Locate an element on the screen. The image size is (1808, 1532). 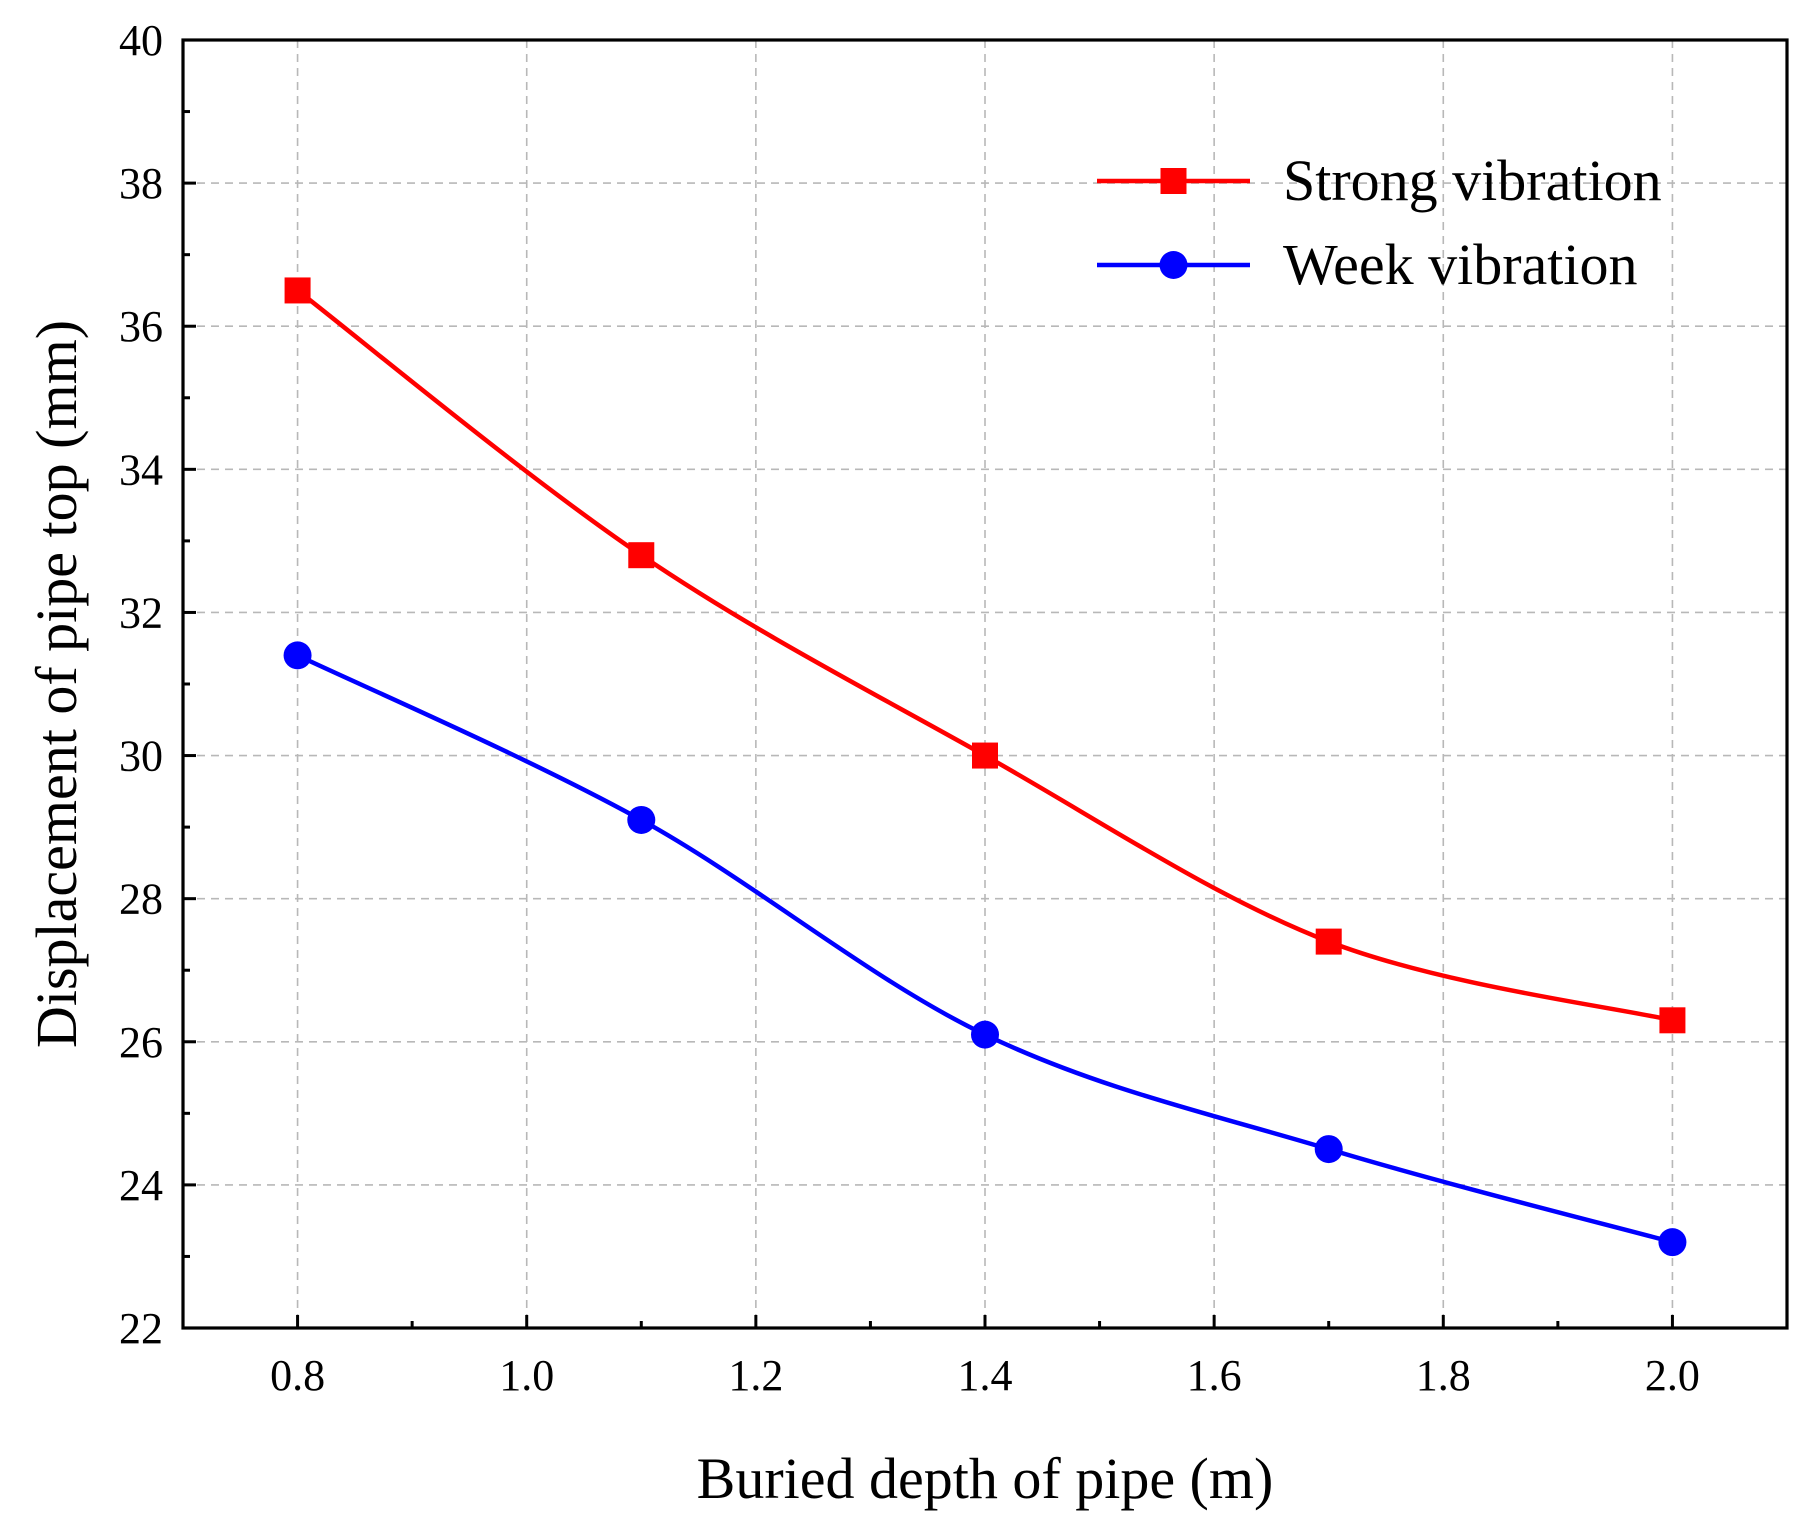
y-tick-label: 24 is located at coordinates (141, 1185).